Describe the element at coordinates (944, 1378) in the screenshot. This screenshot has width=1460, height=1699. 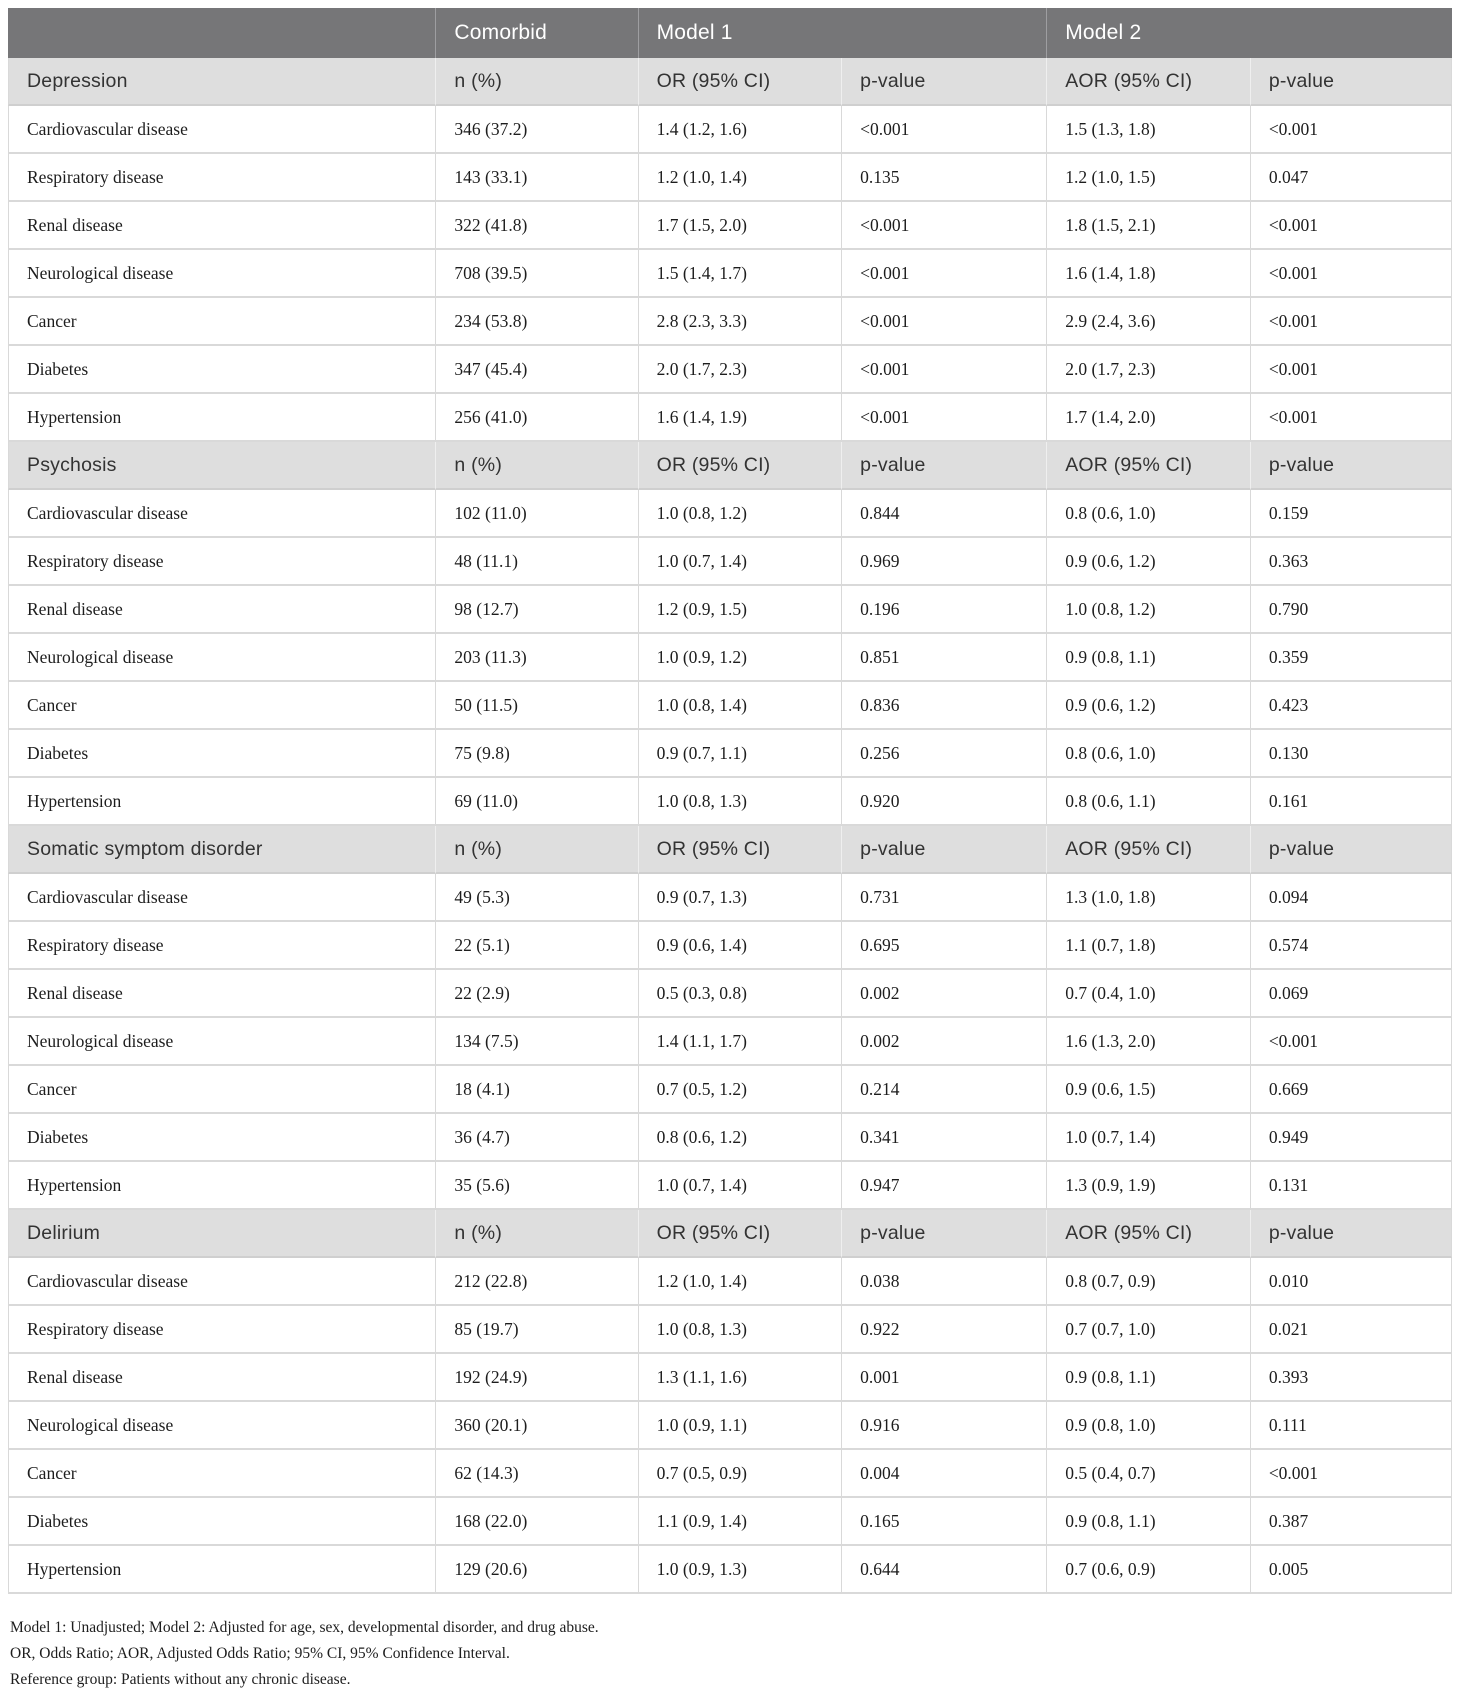
I see `cell-p-value: 0.001` at that location.